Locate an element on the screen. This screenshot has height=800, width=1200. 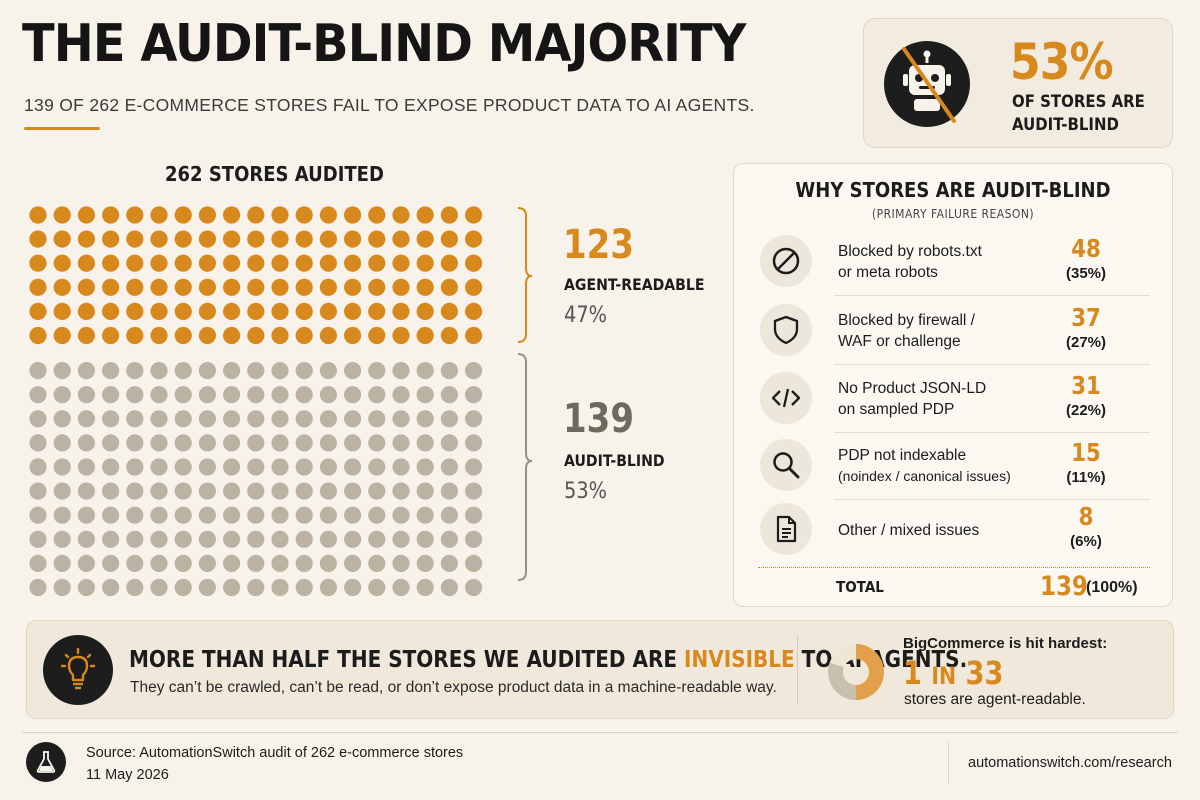
reason-count: 37 is located at coordinates (1086, 317).